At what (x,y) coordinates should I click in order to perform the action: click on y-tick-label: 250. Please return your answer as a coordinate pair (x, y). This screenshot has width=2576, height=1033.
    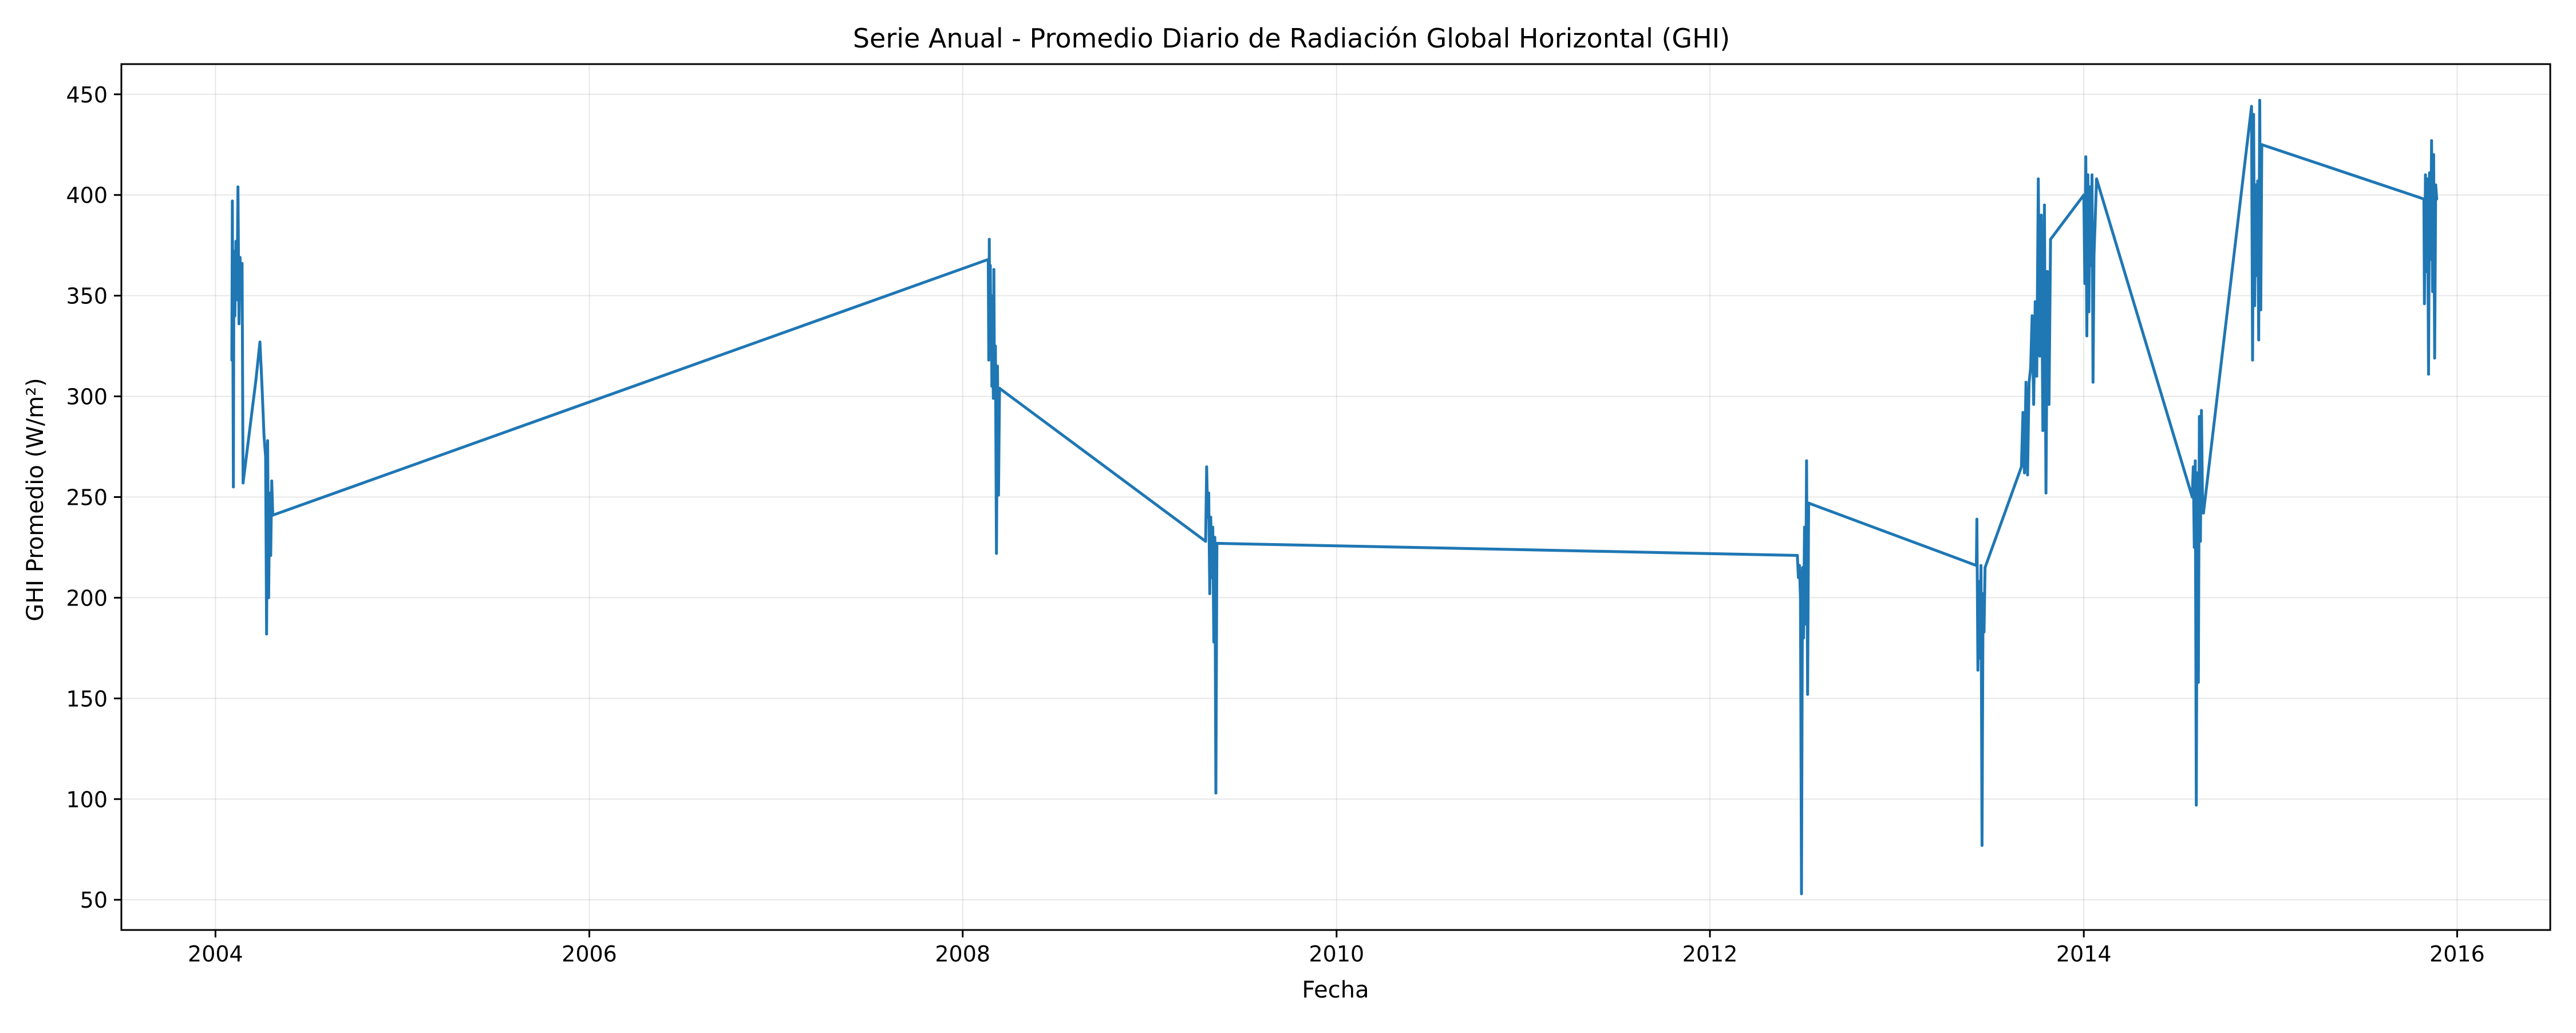
    Looking at the image, I should click on (87, 497).